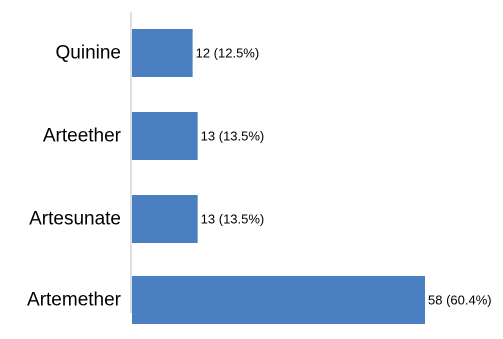 This screenshot has height=339, width=503. What do you see at coordinates (278, 300) in the screenshot?
I see `bar-artemether` at bounding box center [278, 300].